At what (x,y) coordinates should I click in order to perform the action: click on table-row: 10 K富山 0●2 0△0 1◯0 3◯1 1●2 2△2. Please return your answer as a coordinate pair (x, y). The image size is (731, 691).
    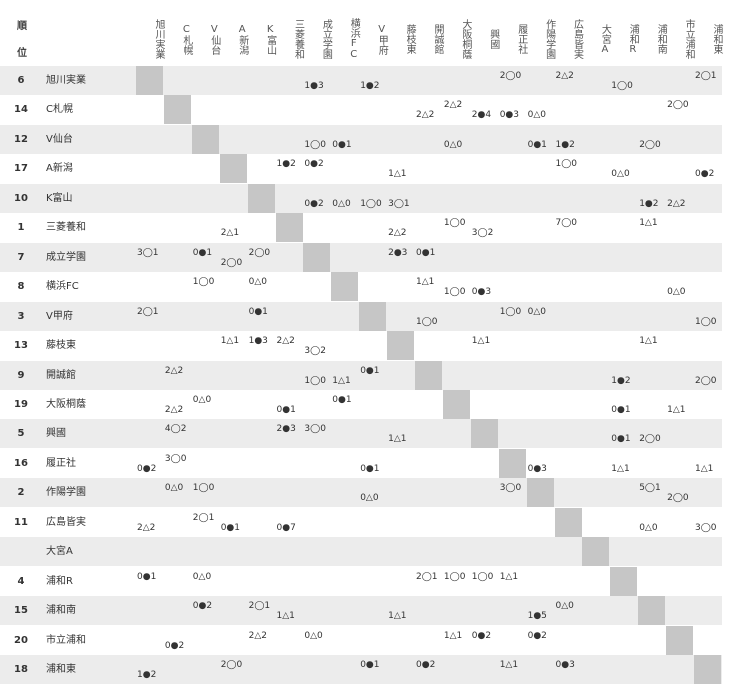
    Looking at the image, I should click on (361, 198).